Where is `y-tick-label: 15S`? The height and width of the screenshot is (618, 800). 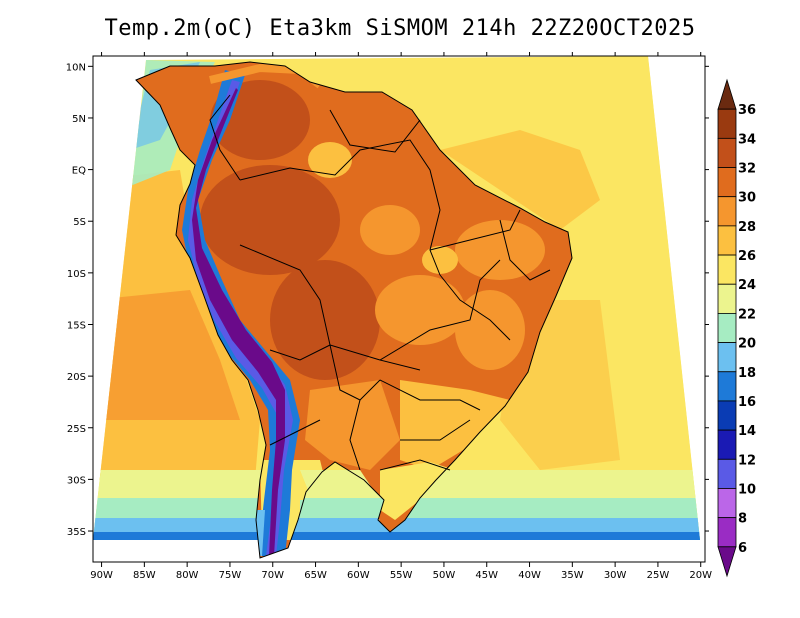
y-tick-label: 15S is located at coordinates (76, 325).